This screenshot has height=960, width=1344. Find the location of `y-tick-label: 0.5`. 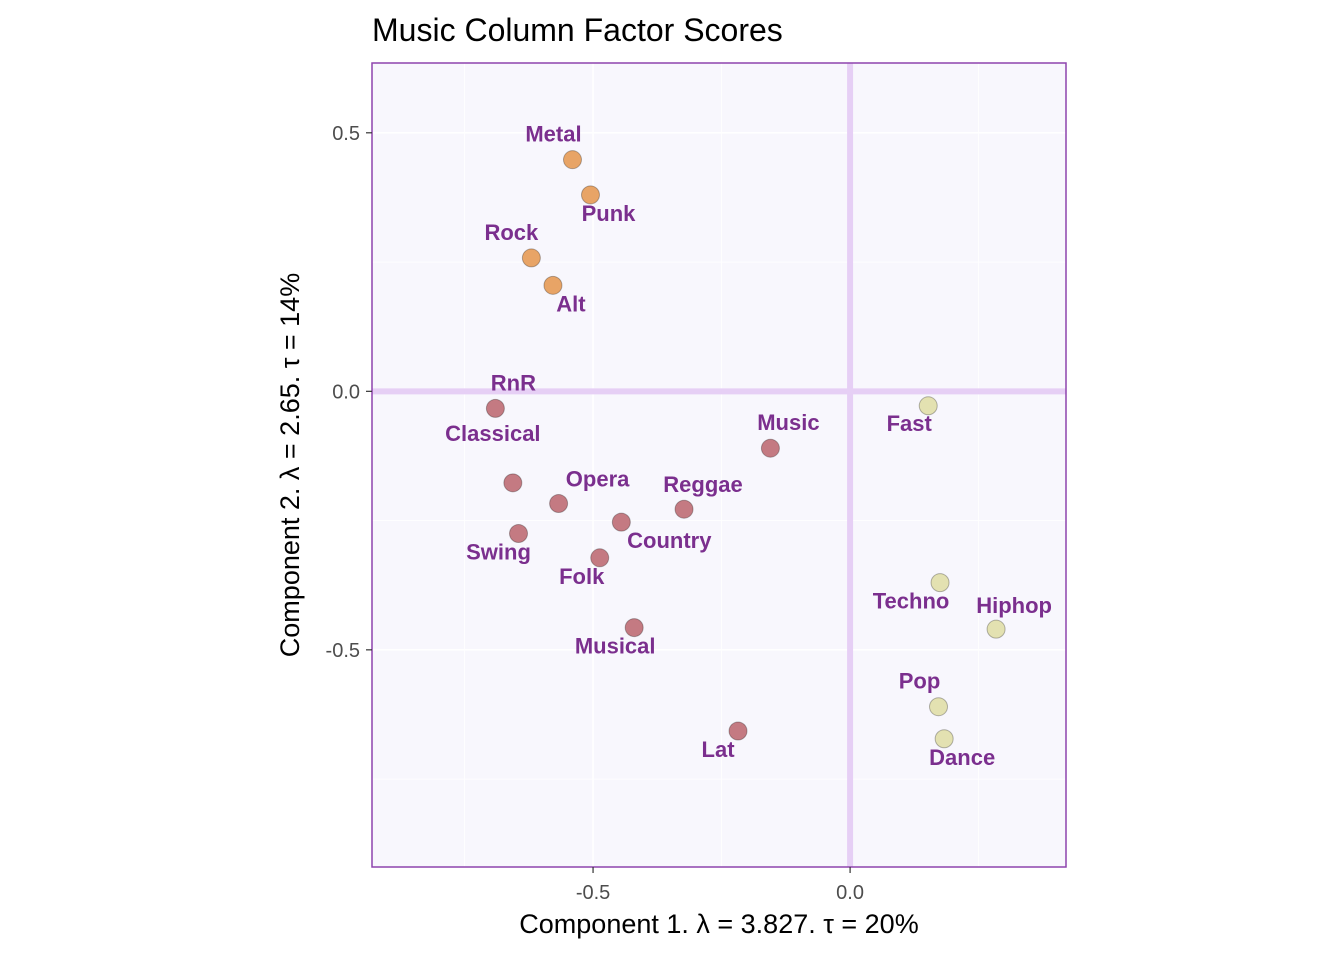

y-tick-label: 0.5 is located at coordinates (346, 134).